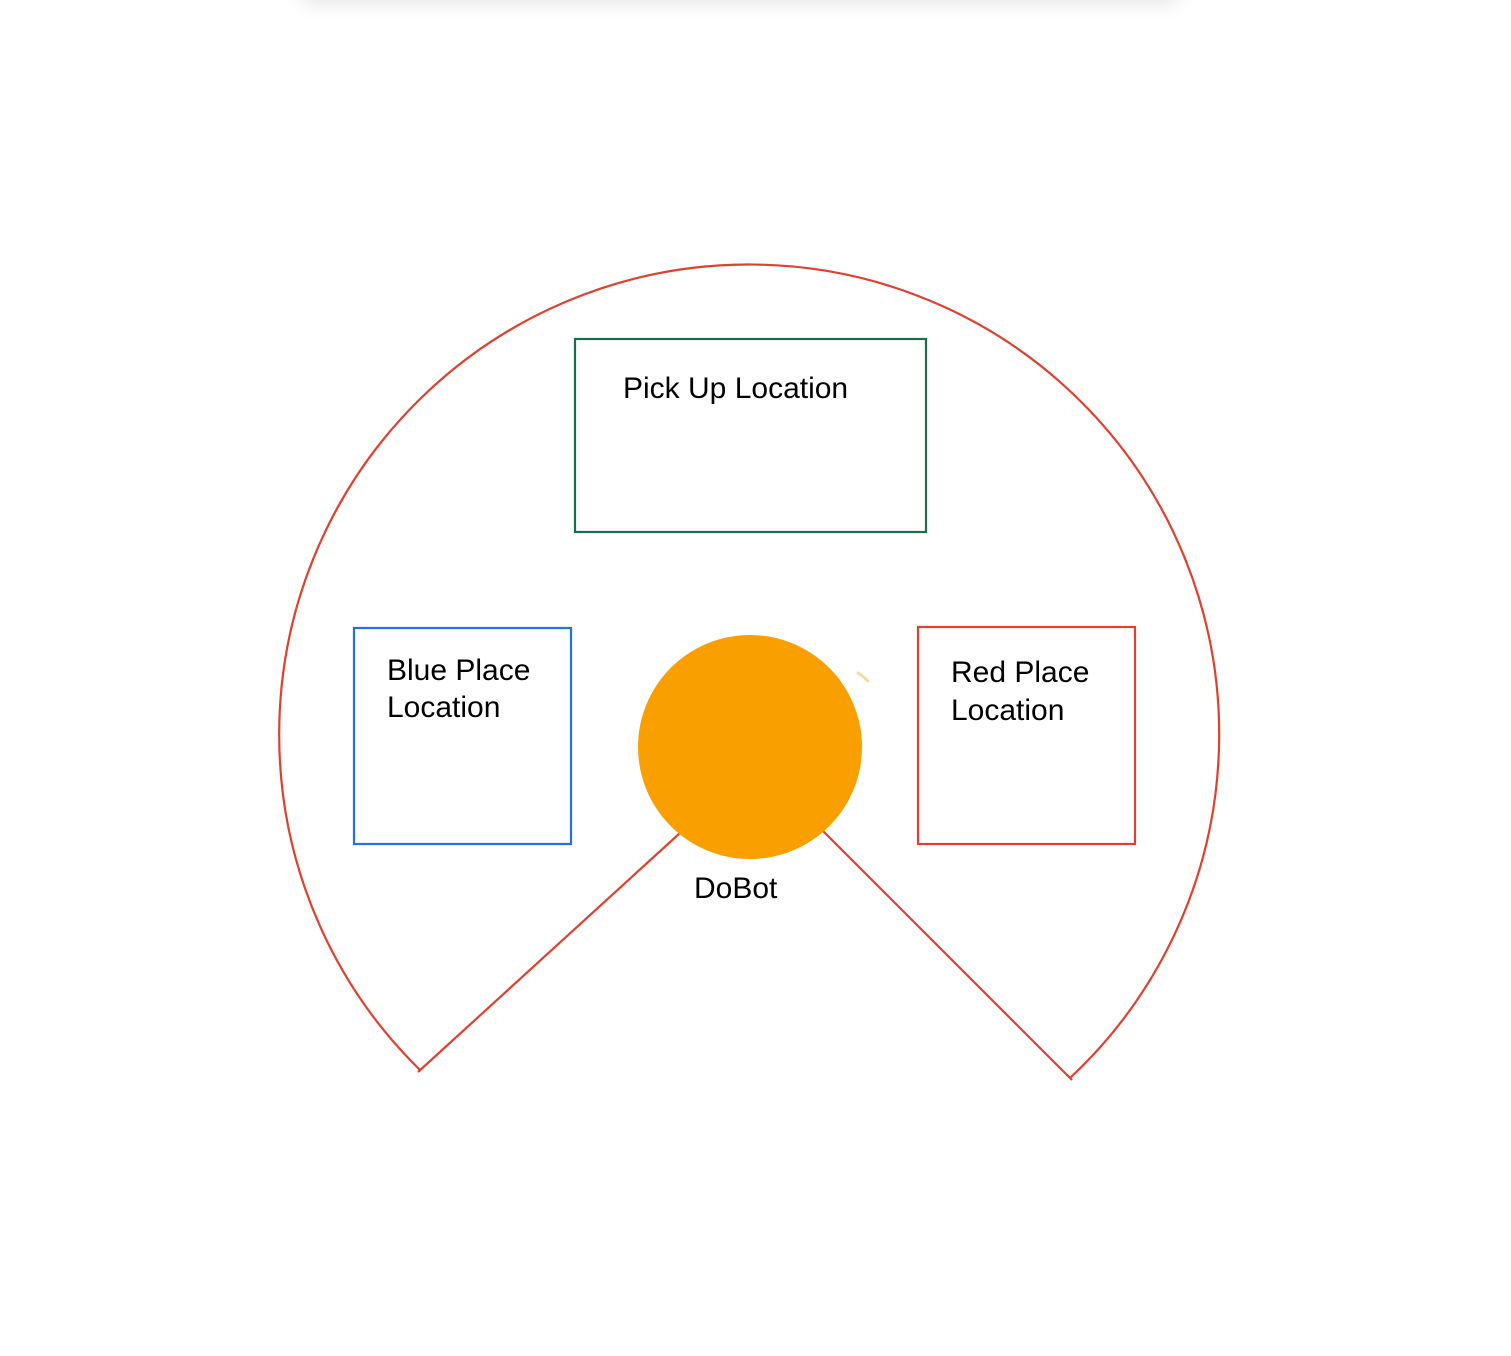  What do you see at coordinates (458, 670) in the screenshot?
I see `blue-place-location-label-line1: Blue Place` at bounding box center [458, 670].